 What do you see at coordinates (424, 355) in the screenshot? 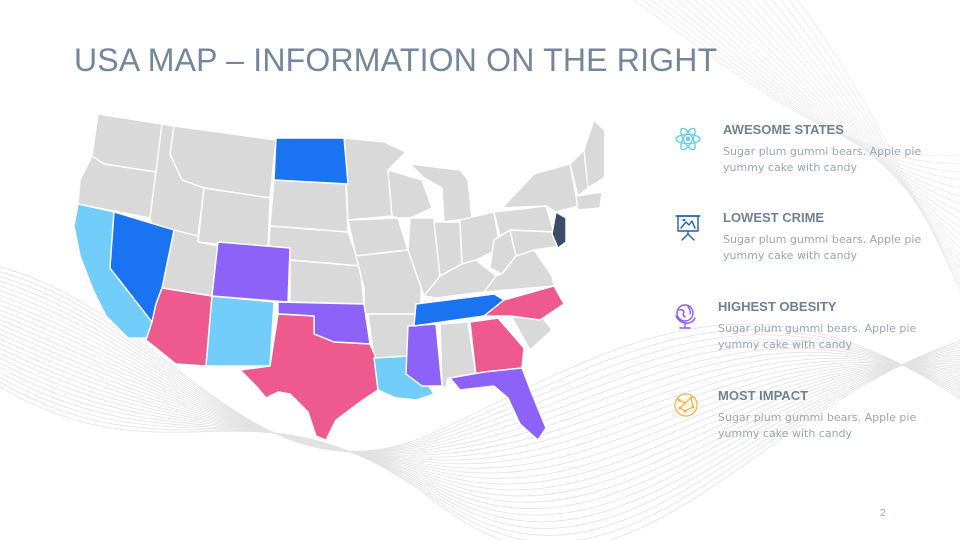
I see `state-mississippi` at bounding box center [424, 355].